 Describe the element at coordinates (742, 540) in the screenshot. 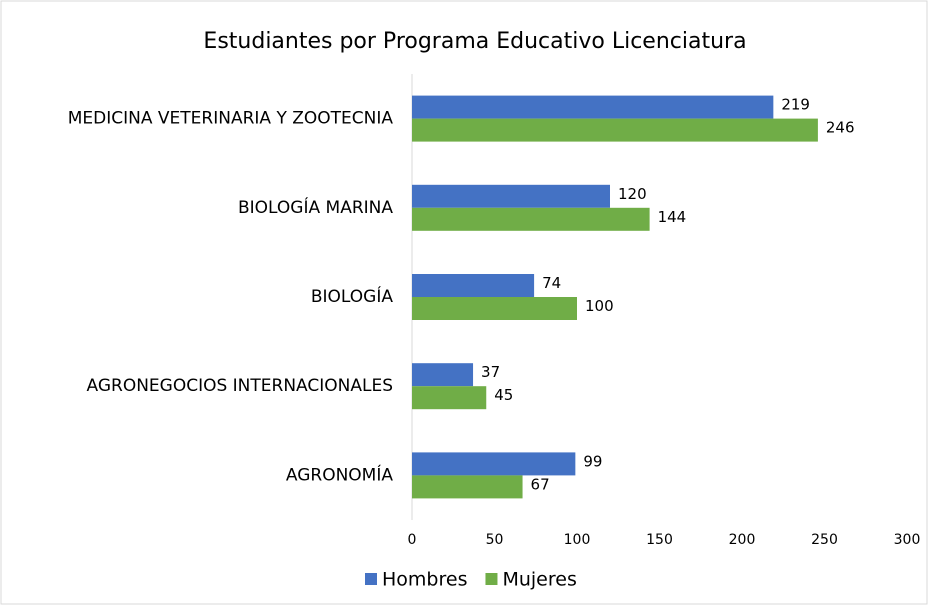

I see `x-tick-label: 200` at that location.